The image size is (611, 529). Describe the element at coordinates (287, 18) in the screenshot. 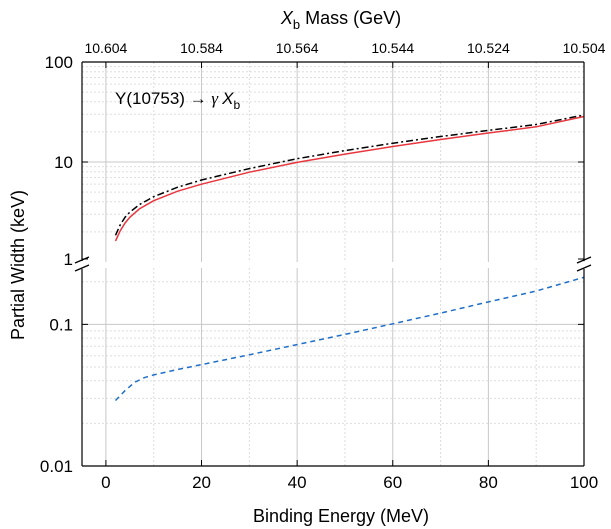

I see `top-axis-title-symbol: X` at that location.